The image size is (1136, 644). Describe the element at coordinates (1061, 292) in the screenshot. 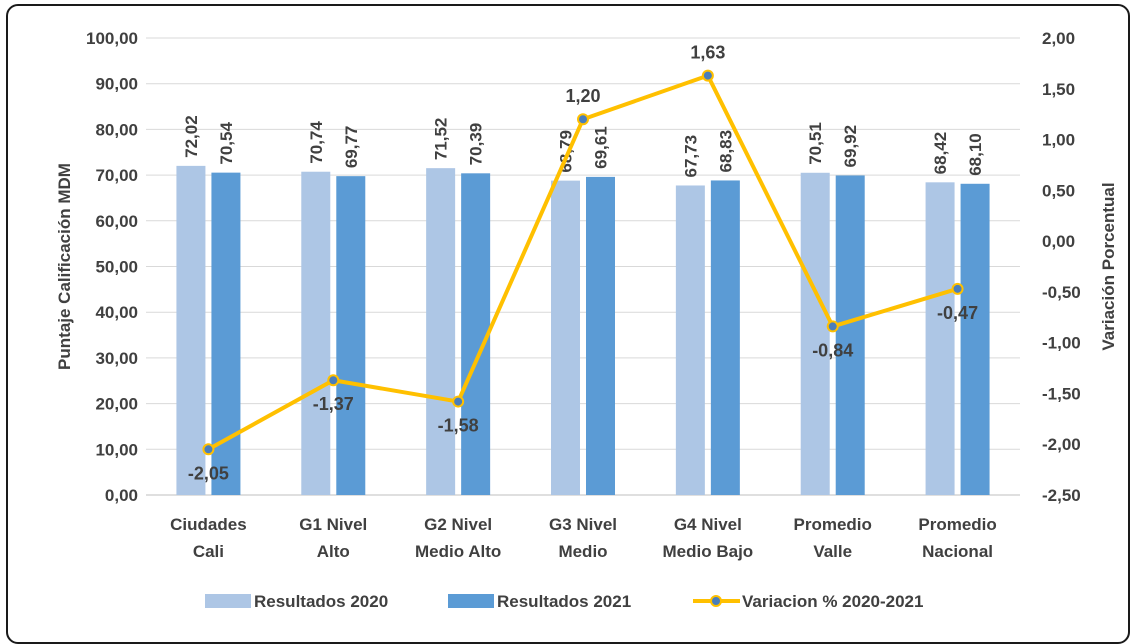

I see `y2-tick-label: -0,50` at that location.